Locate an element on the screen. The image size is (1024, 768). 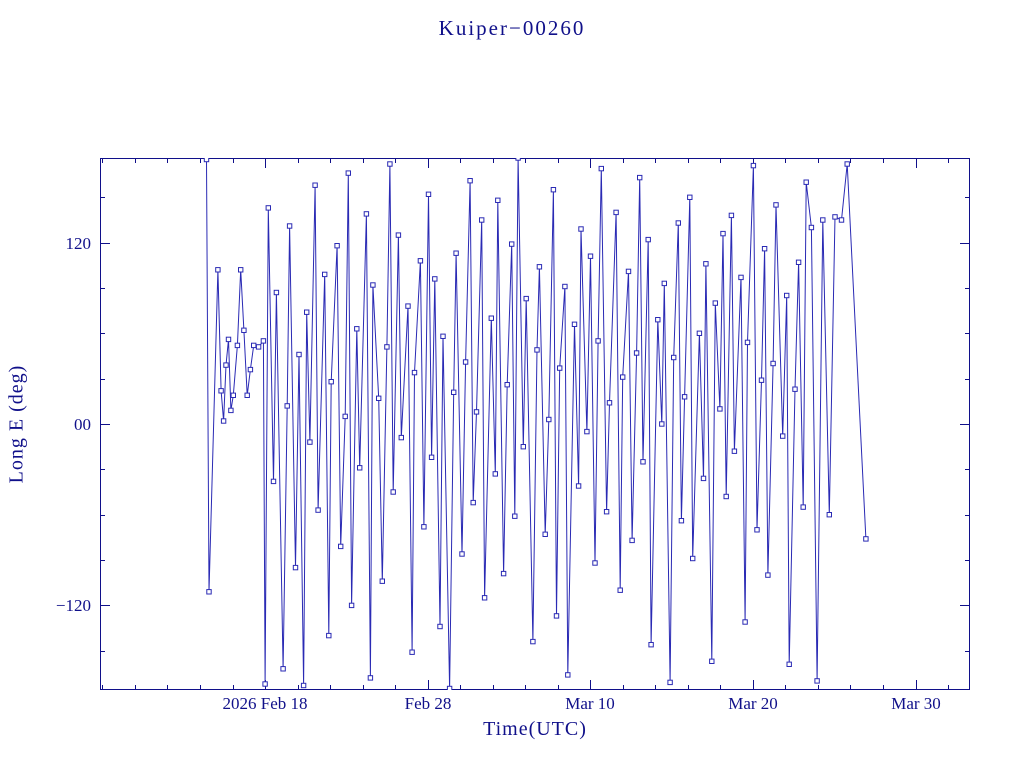
y-tick-label: 120 is located at coordinates (79, 243).